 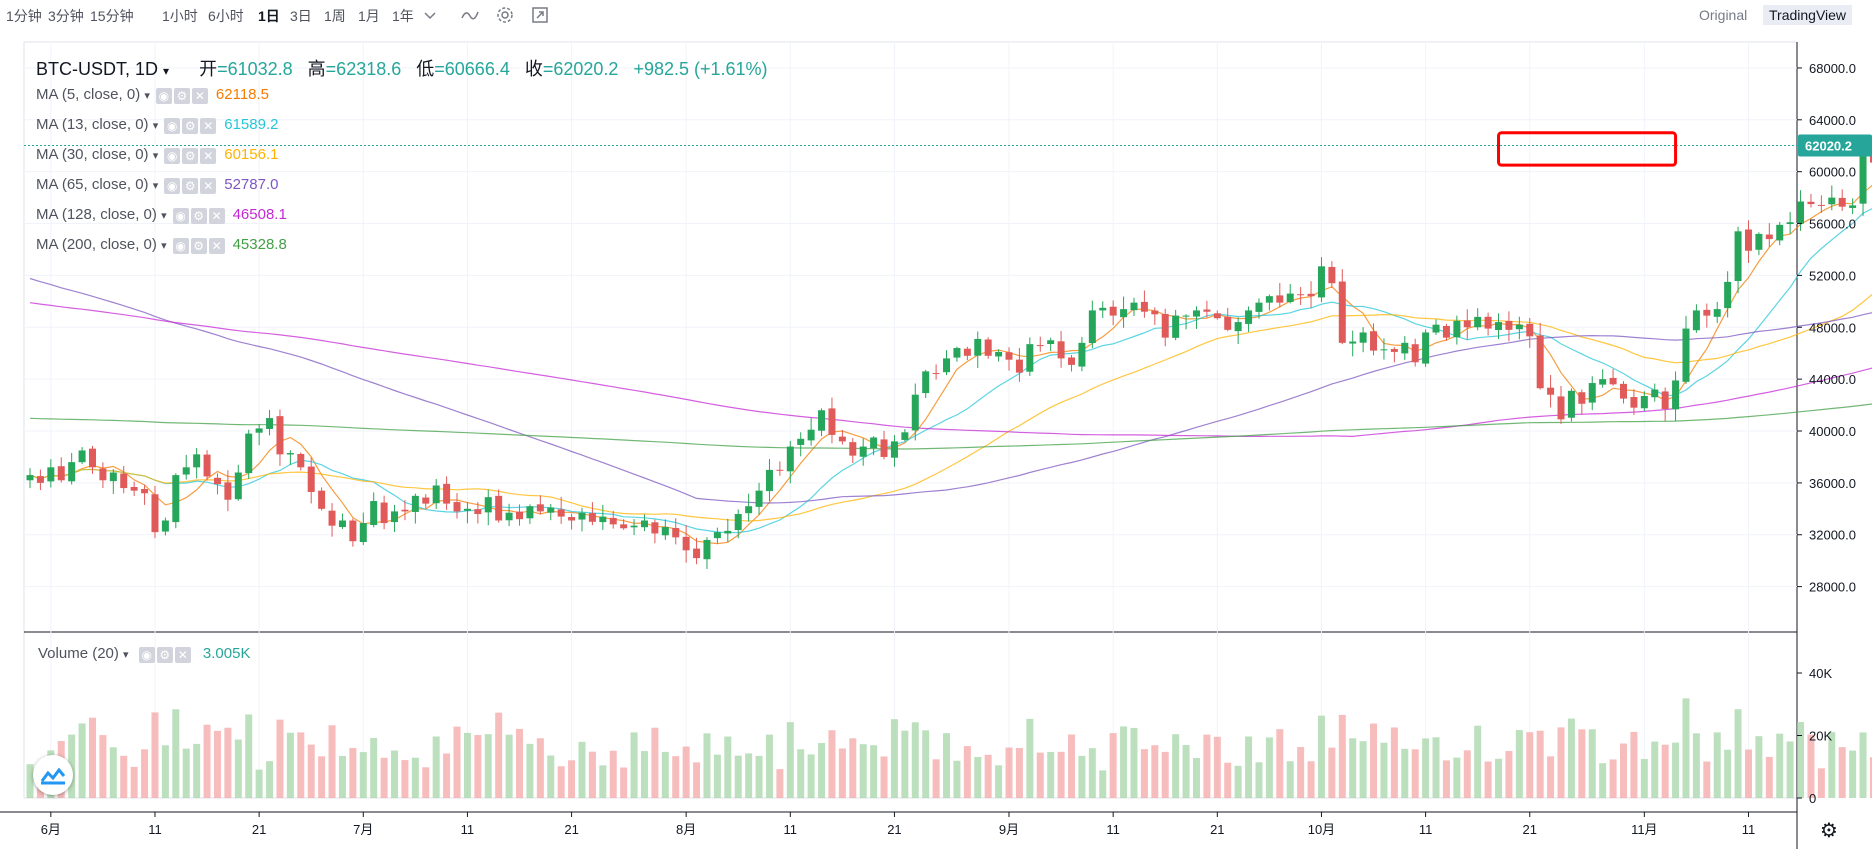 I want to click on ma-label: MA (128, close, 0), so click(x=96, y=214).